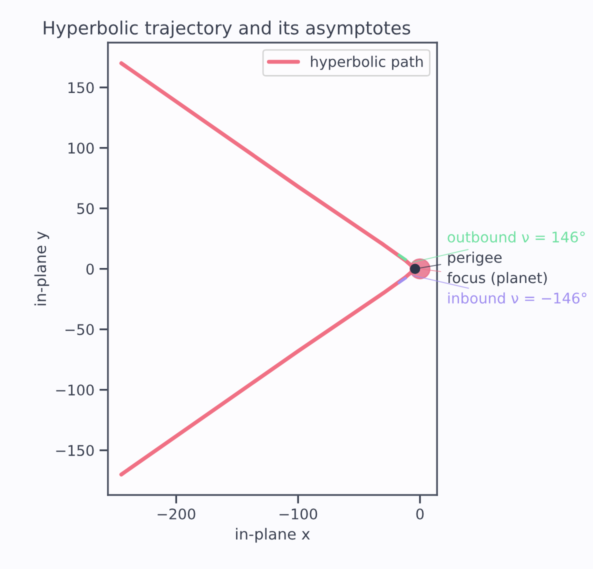 The width and height of the screenshot is (593, 569). Describe the element at coordinates (81, 88) in the screenshot. I see `y-tick-label: 150` at that location.